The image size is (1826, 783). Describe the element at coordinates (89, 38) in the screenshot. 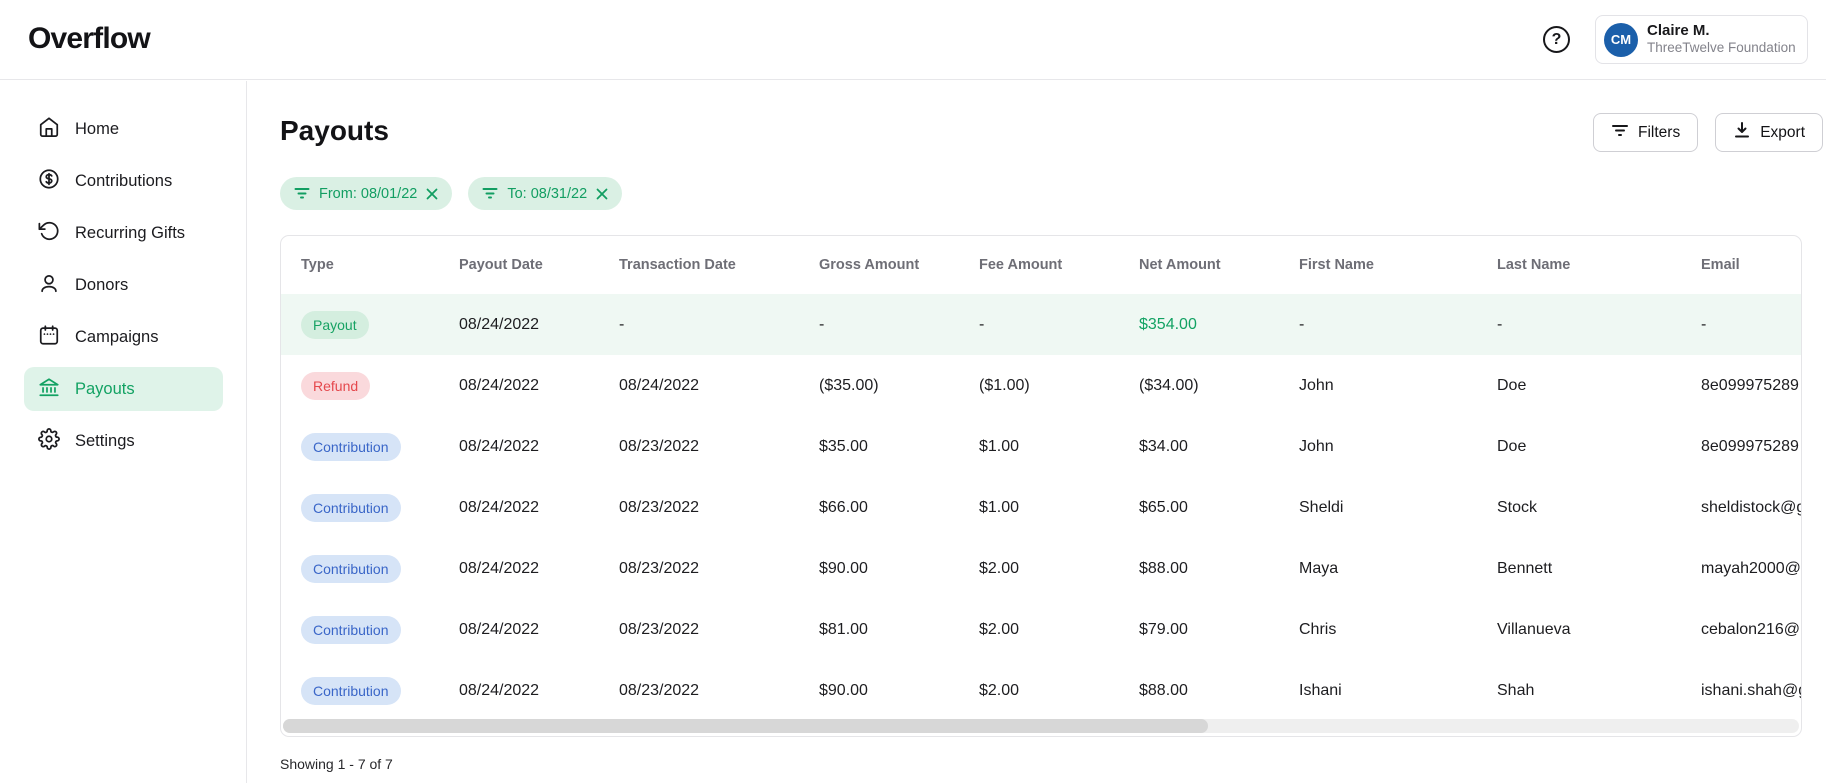

I see `app-logo: Overflow` at that location.